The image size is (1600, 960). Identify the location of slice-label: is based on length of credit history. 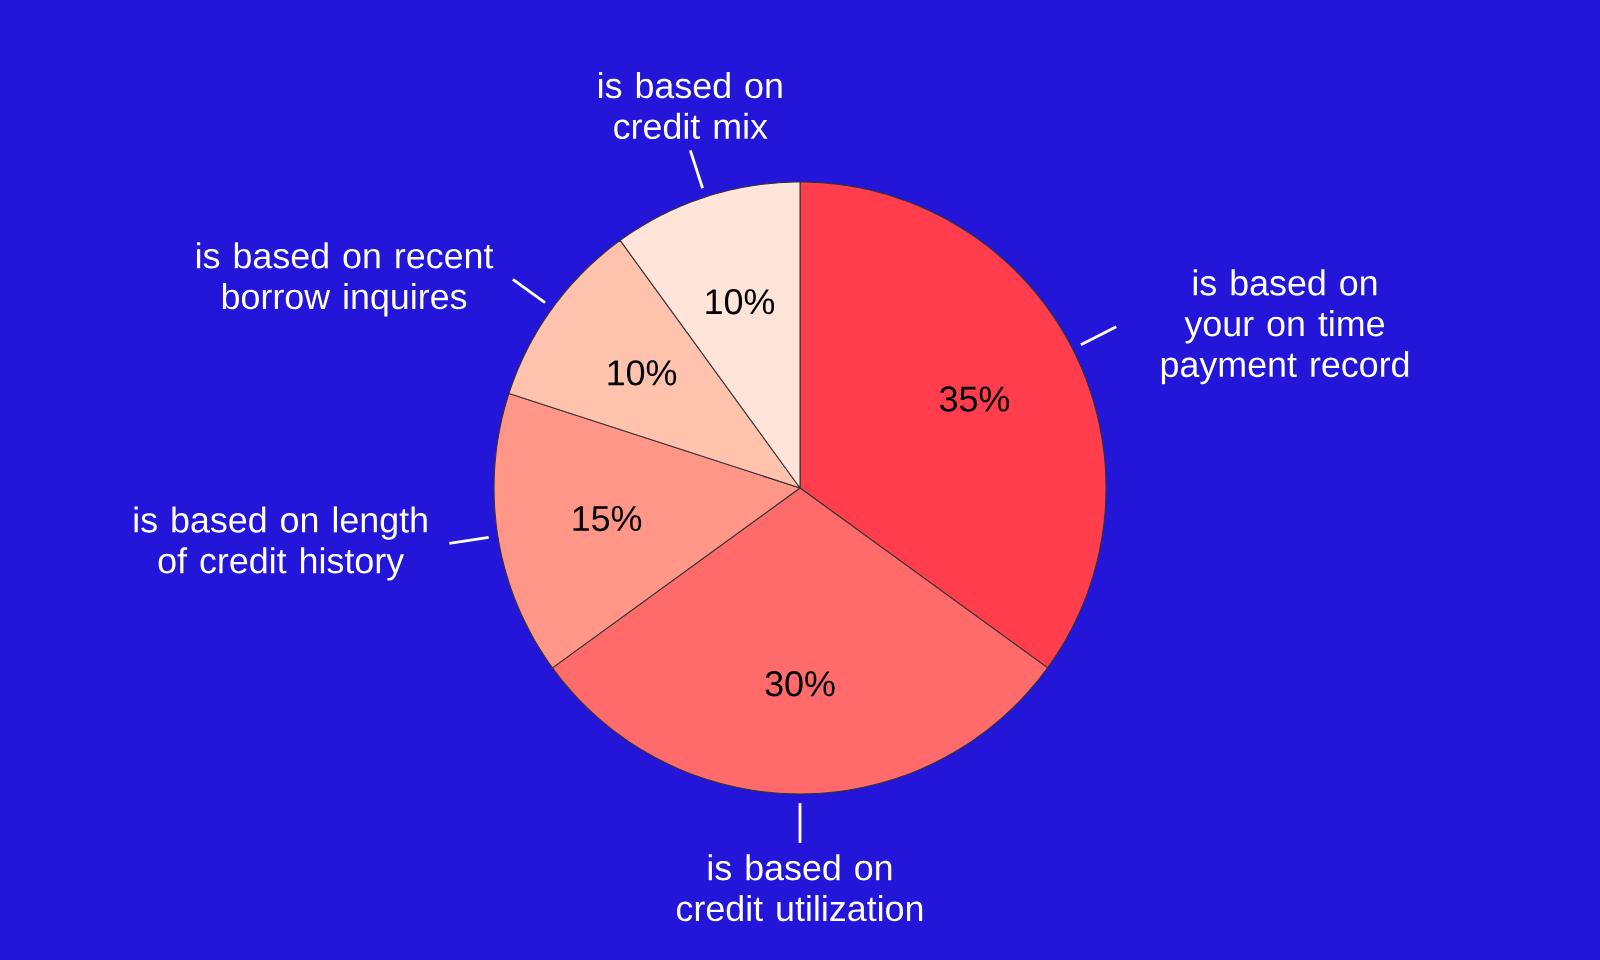
(280, 543).